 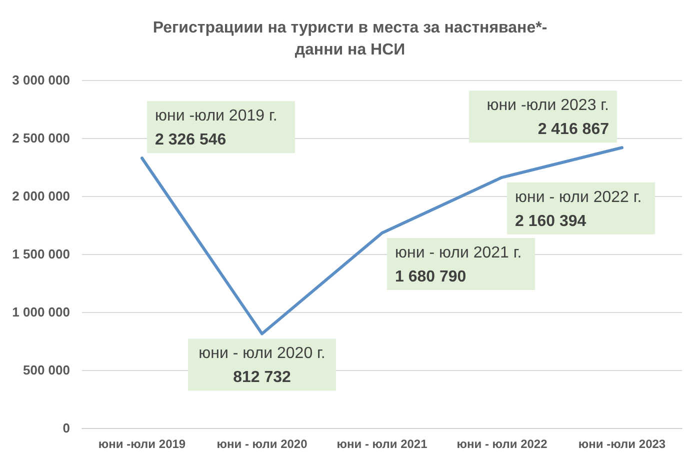 I want to click on y-tick-label: 3 000 000, so click(x=41, y=80).